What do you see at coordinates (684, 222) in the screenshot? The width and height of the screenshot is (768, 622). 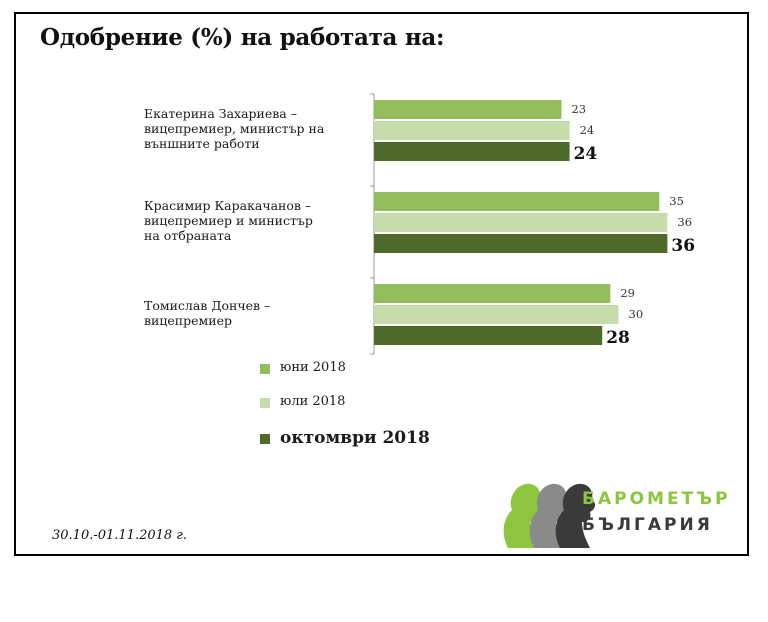 I see `data-label-1-1: 36` at bounding box center [684, 222].